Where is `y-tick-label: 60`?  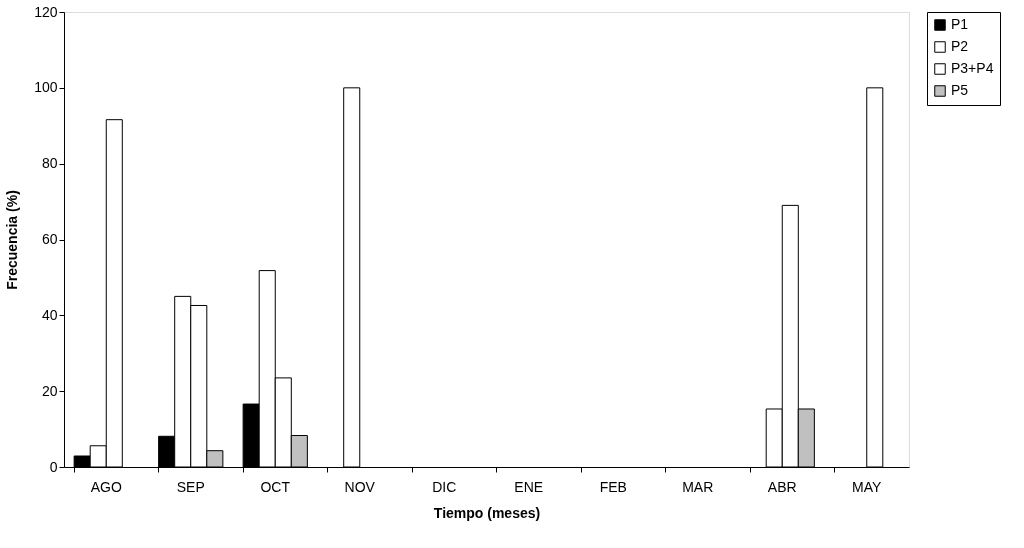 y-tick-label: 60 is located at coordinates (49, 239).